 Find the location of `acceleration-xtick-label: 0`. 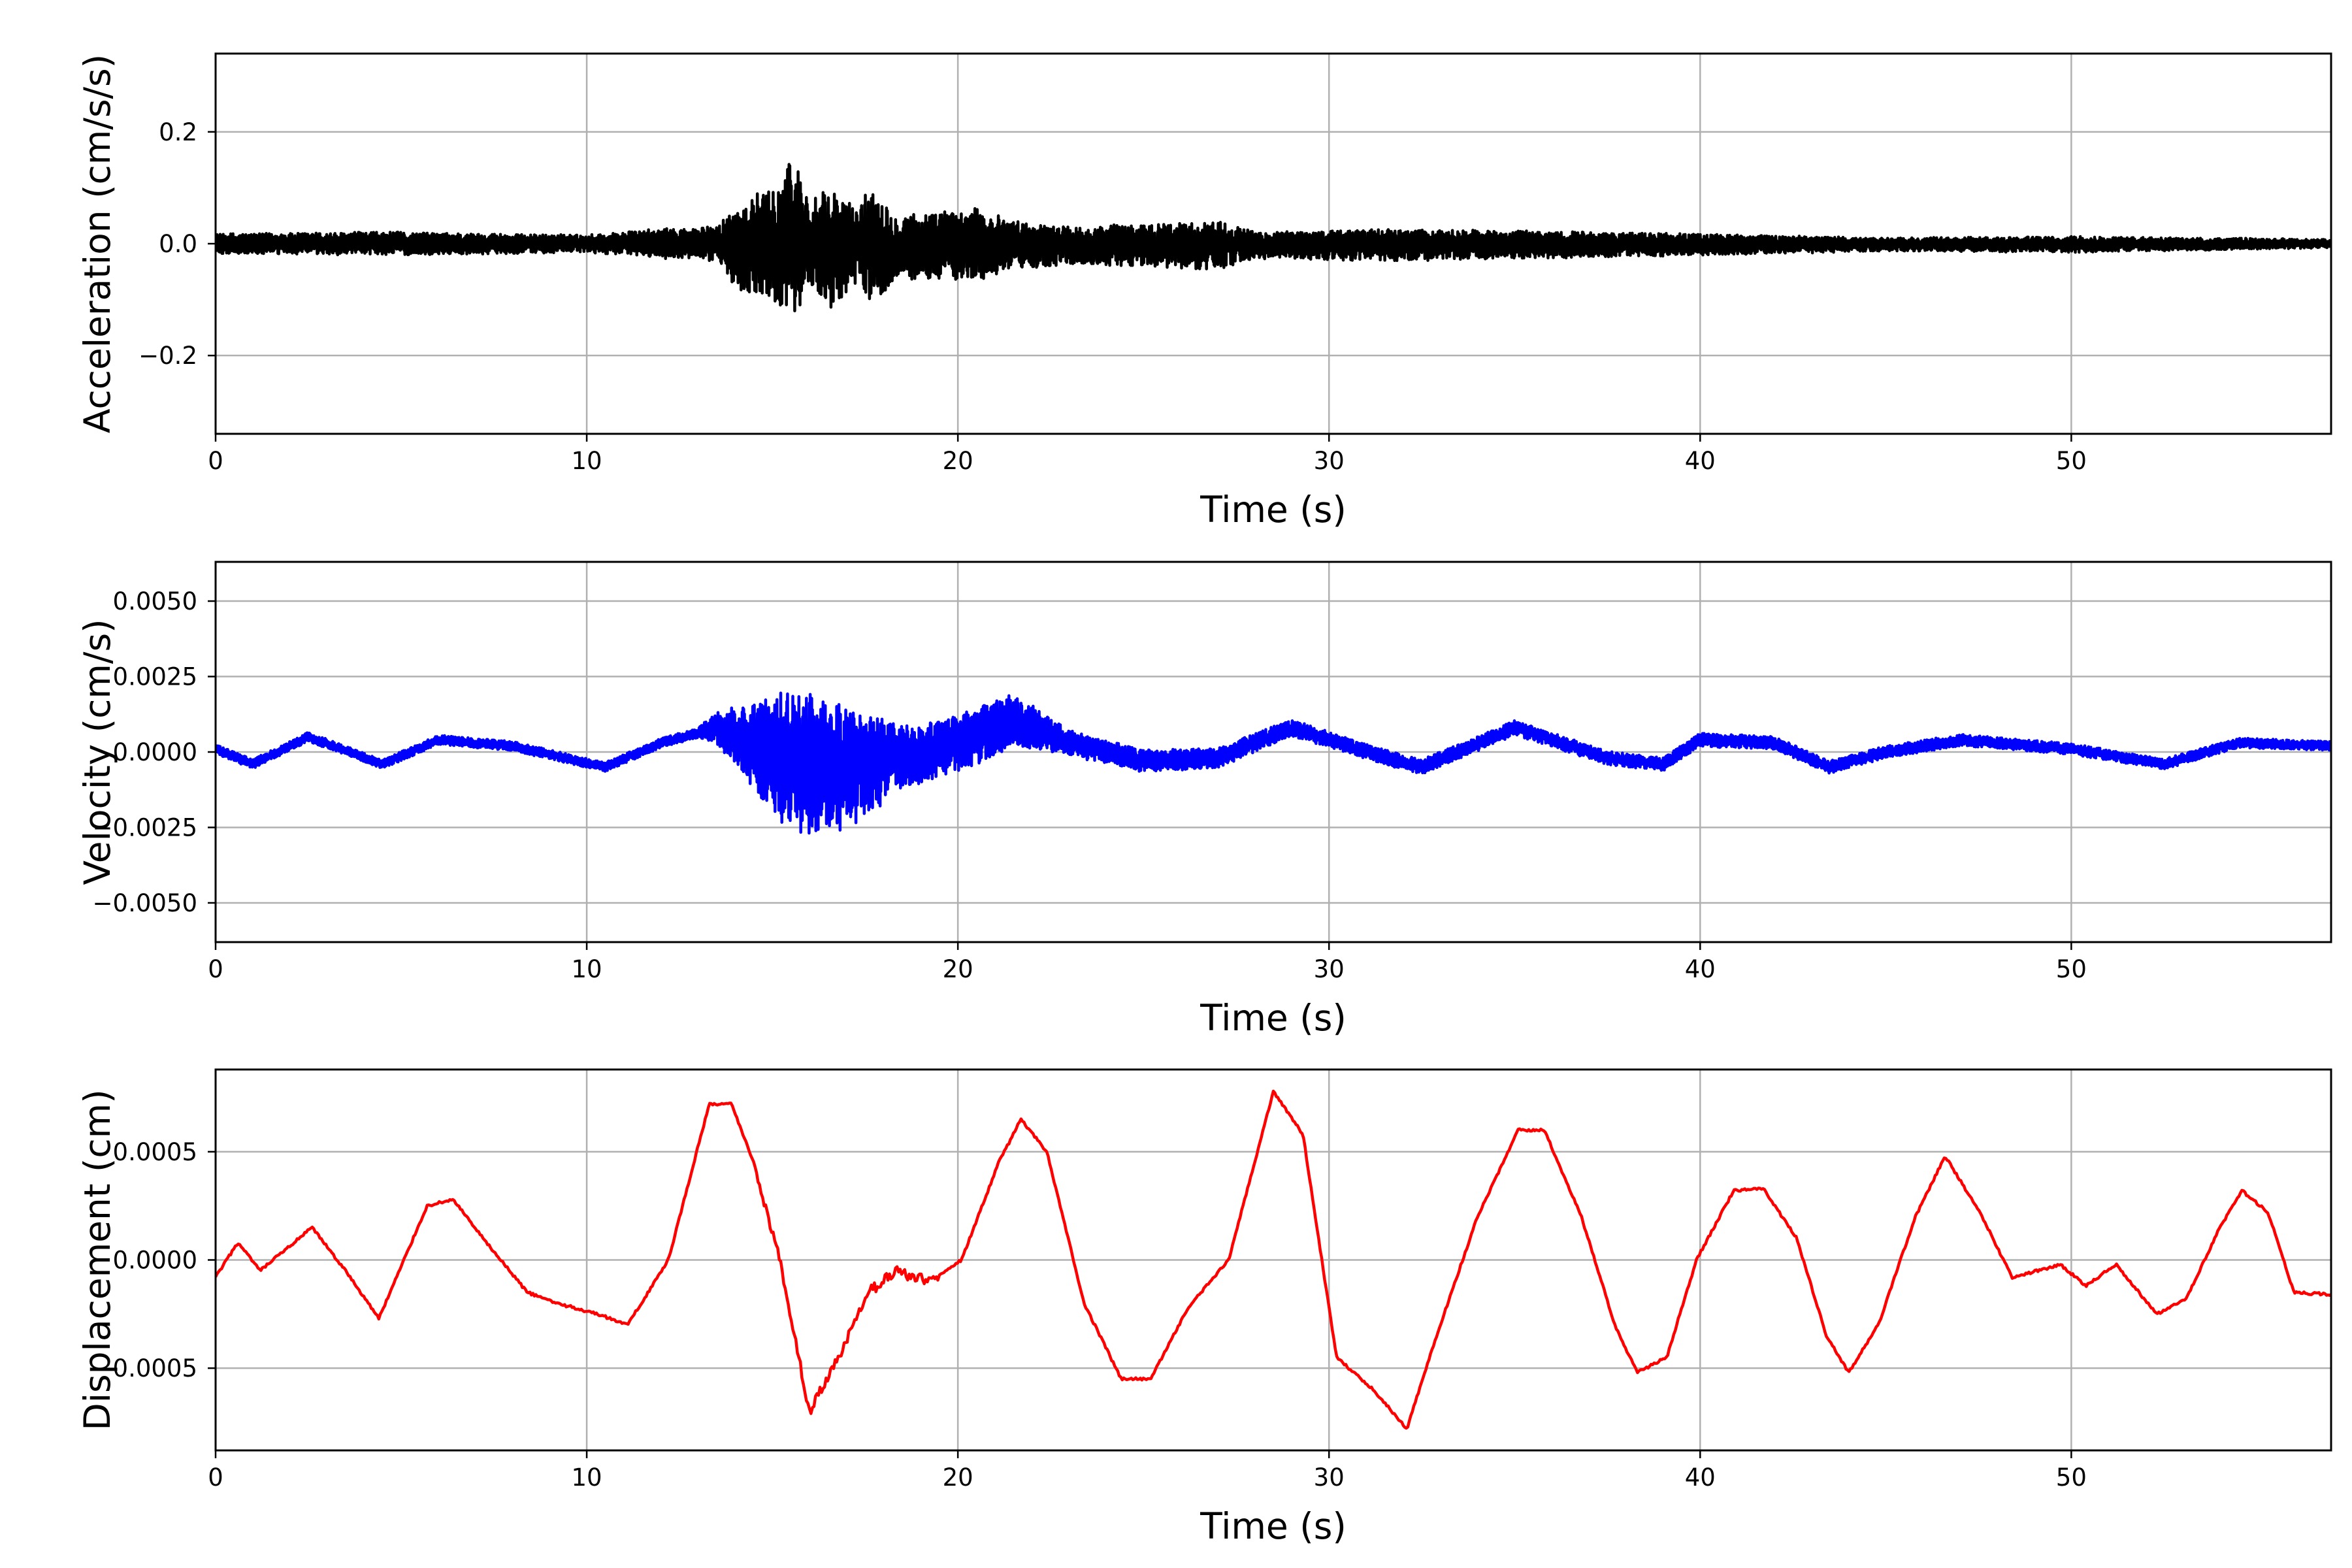

acceleration-xtick-label: 0 is located at coordinates (215, 461).